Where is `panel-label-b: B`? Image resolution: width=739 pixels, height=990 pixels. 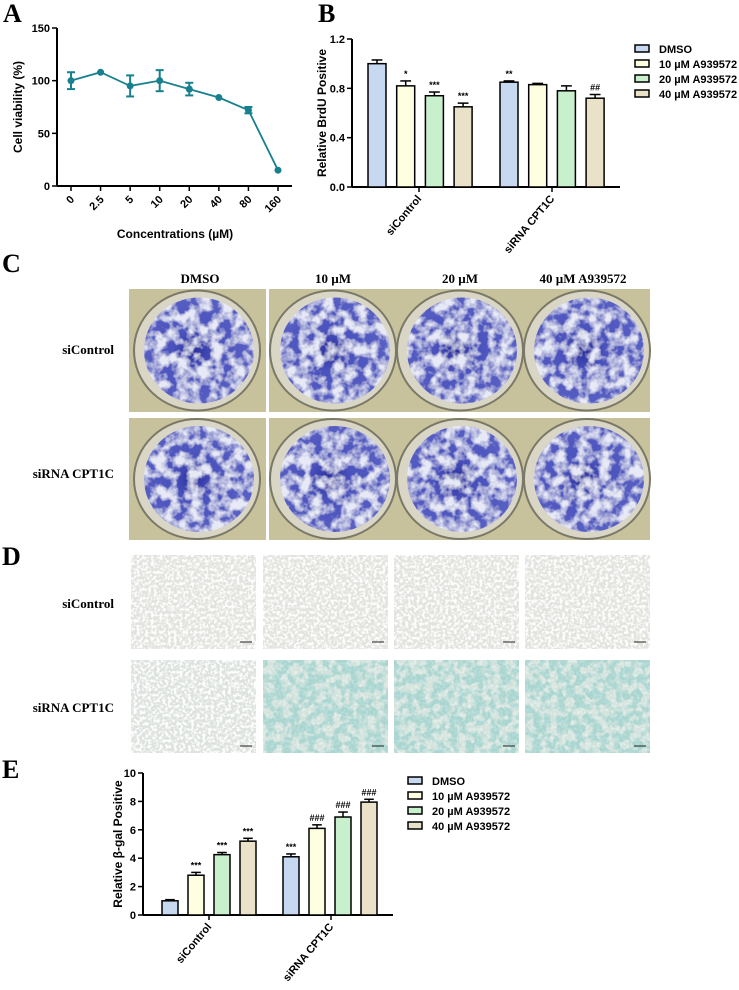 panel-label-b: B is located at coordinates (326, 14).